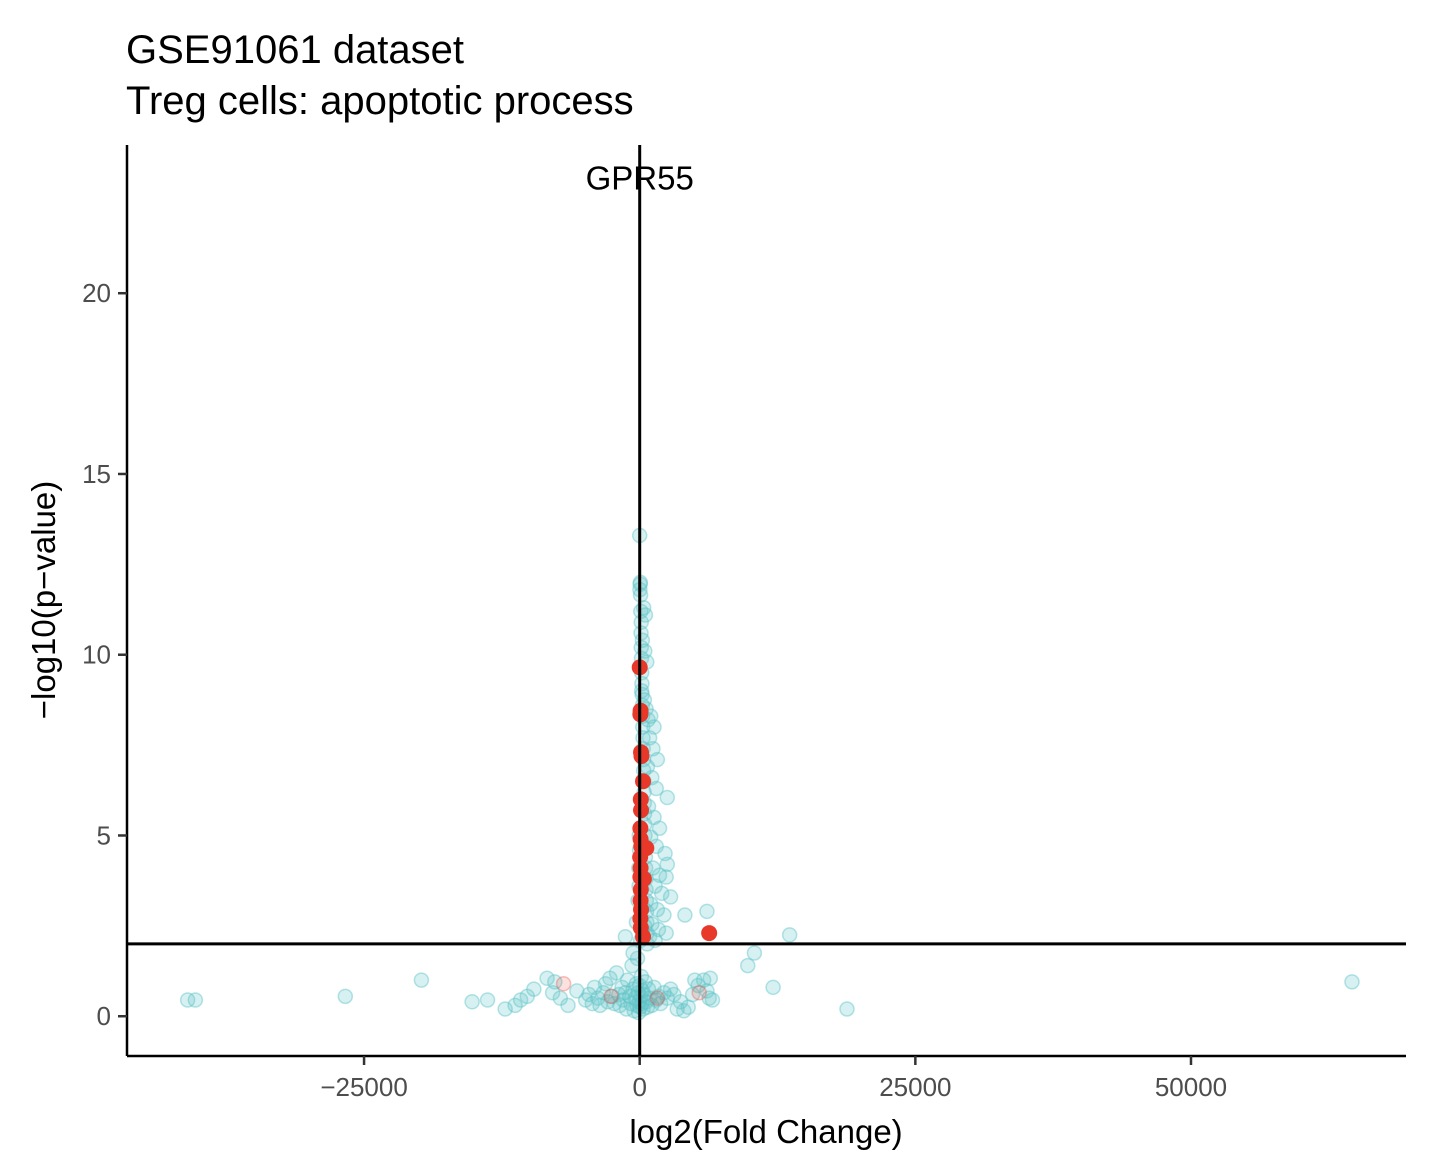 Image resolution: width=1448 pixels, height=1172 pixels. What do you see at coordinates (104, 835) in the screenshot?
I see `y-tick-label: 5` at bounding box center [104, 835].